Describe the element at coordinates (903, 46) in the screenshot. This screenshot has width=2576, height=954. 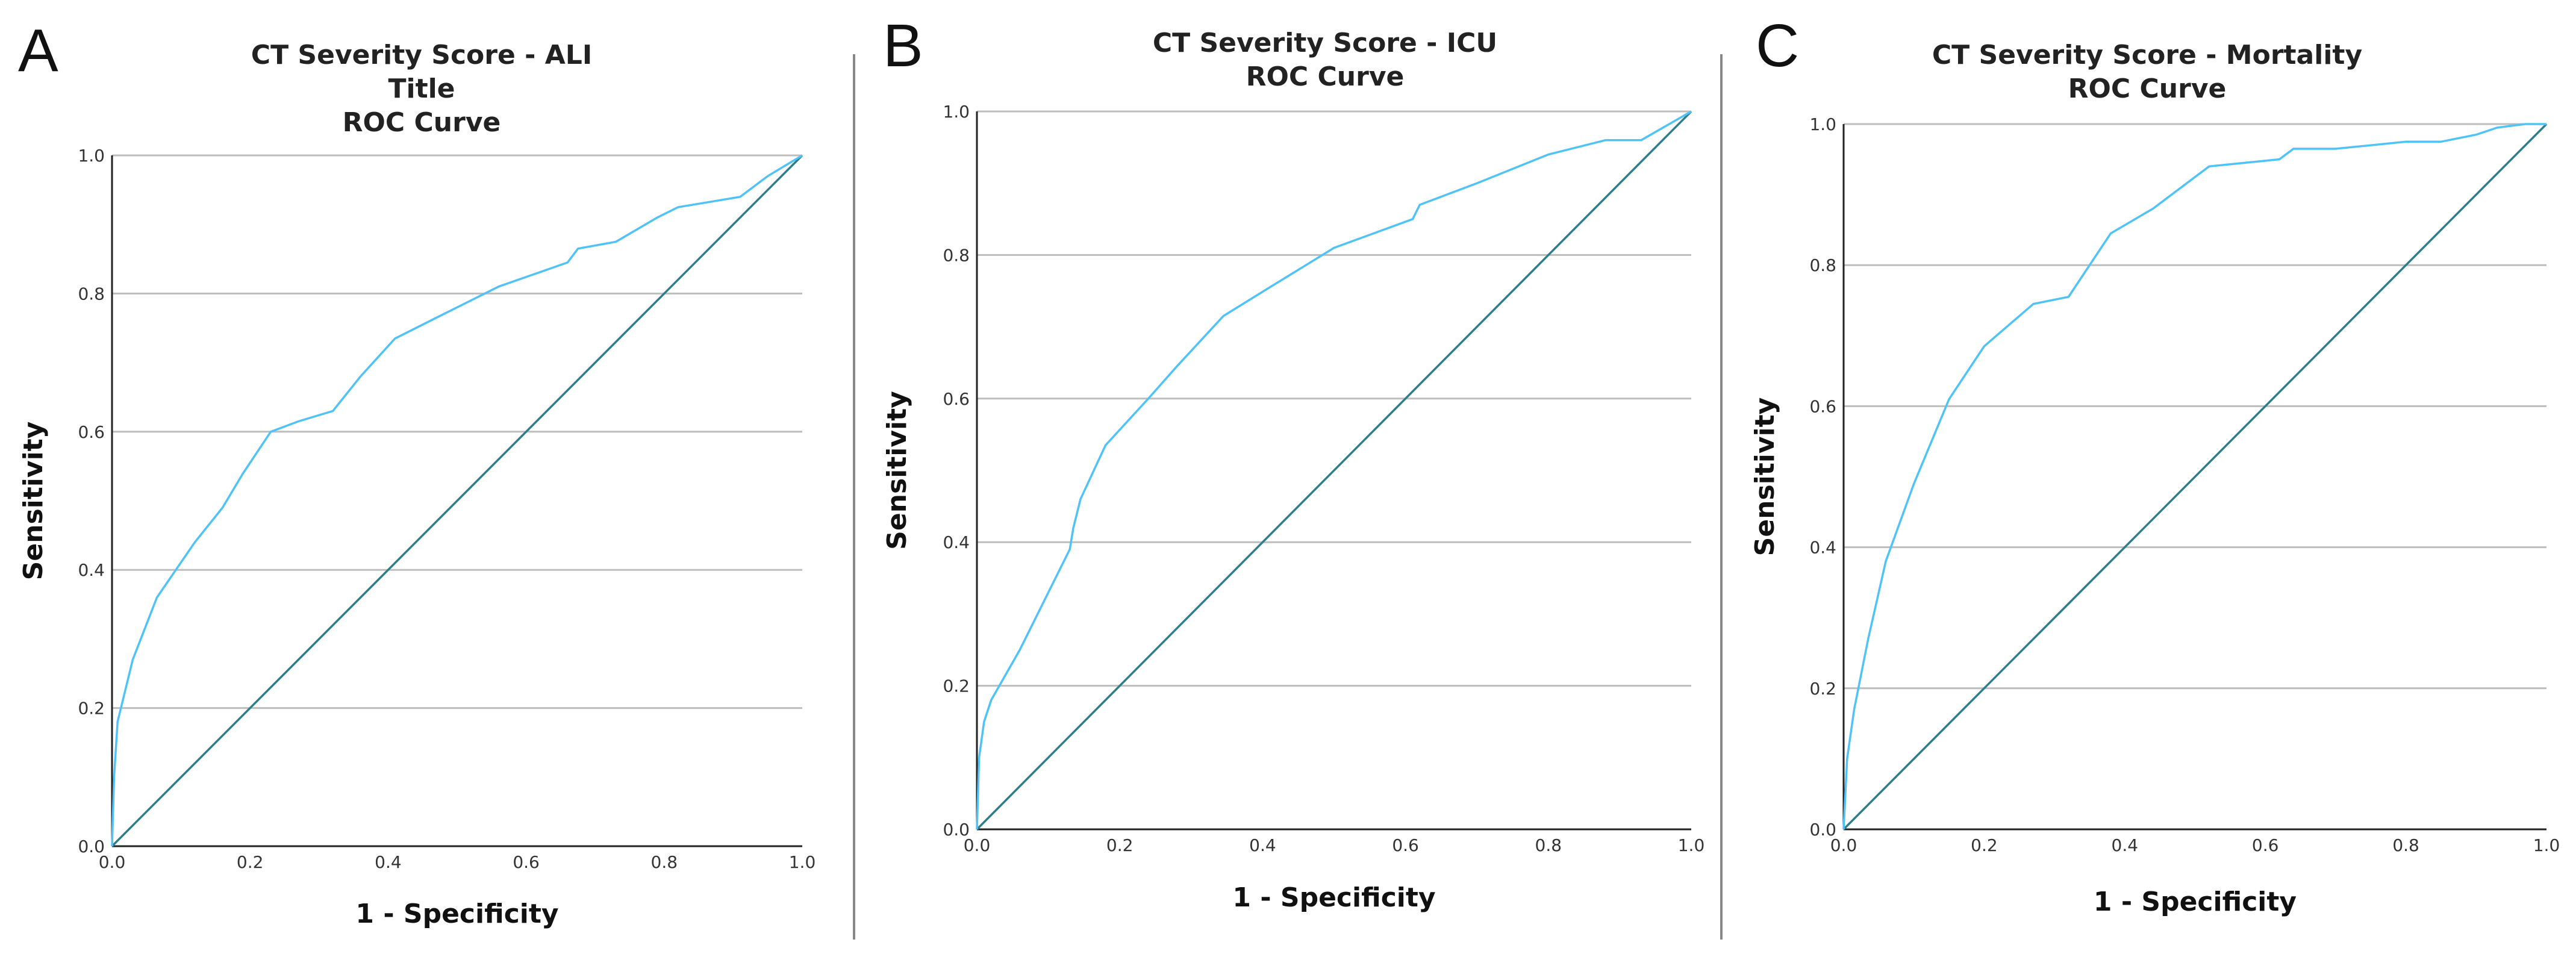
I see `panel-letter: B` at that location.